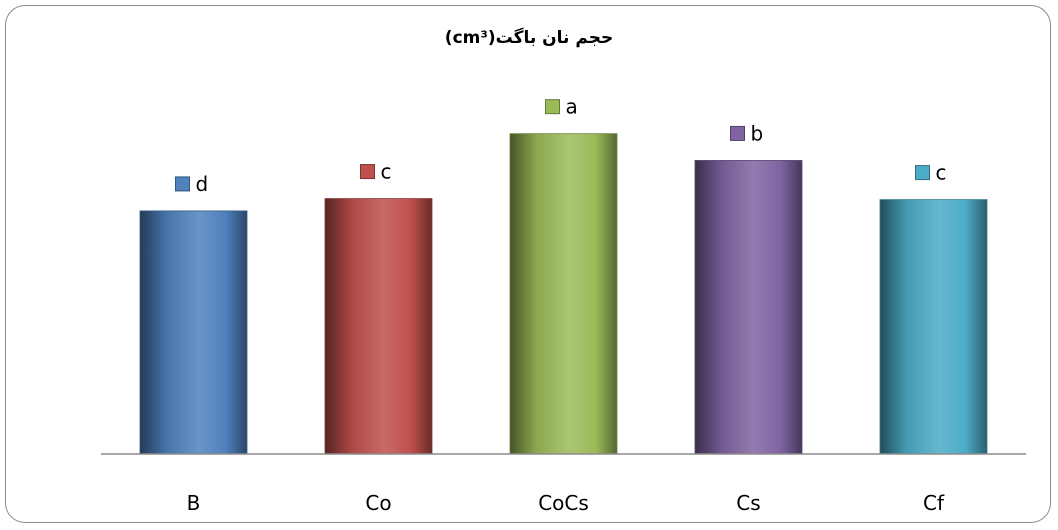 The image size is (1058, 530). I want to click on x-tick-label-cs: Cs, so click(748, 503).